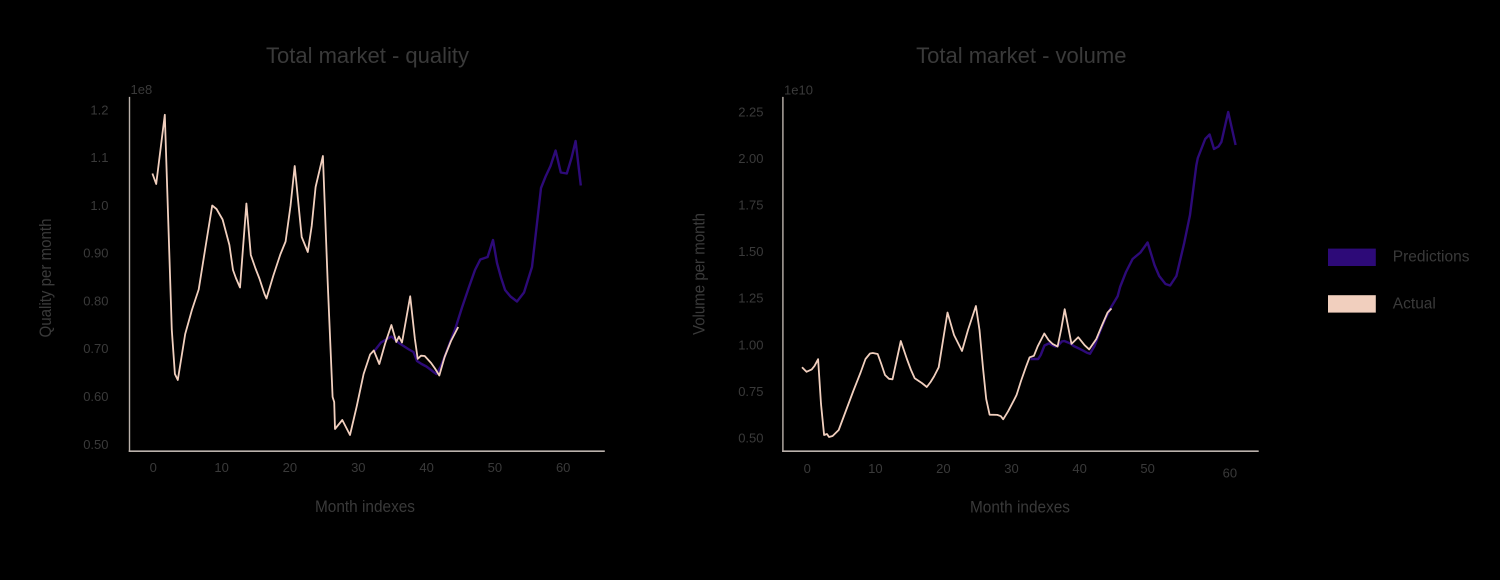 This screenshot has width=1500, height=580. Describe the element at coordinates (1431, 257) in the screenshot. I see `svg-text: Predictions` at that location.